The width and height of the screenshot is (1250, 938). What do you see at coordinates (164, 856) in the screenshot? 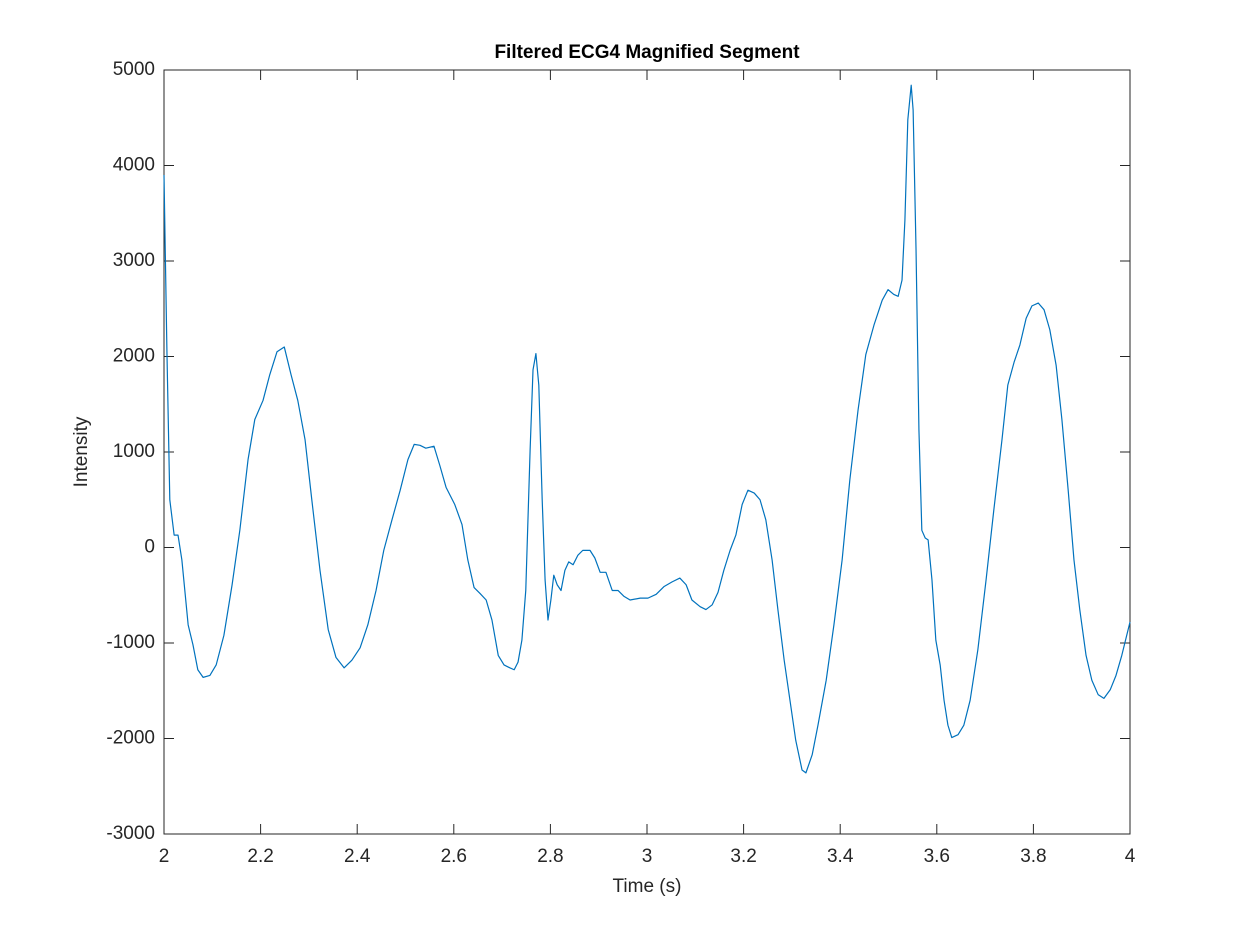
I see `x-tick-label: 2` at bounding box center [164, 856].